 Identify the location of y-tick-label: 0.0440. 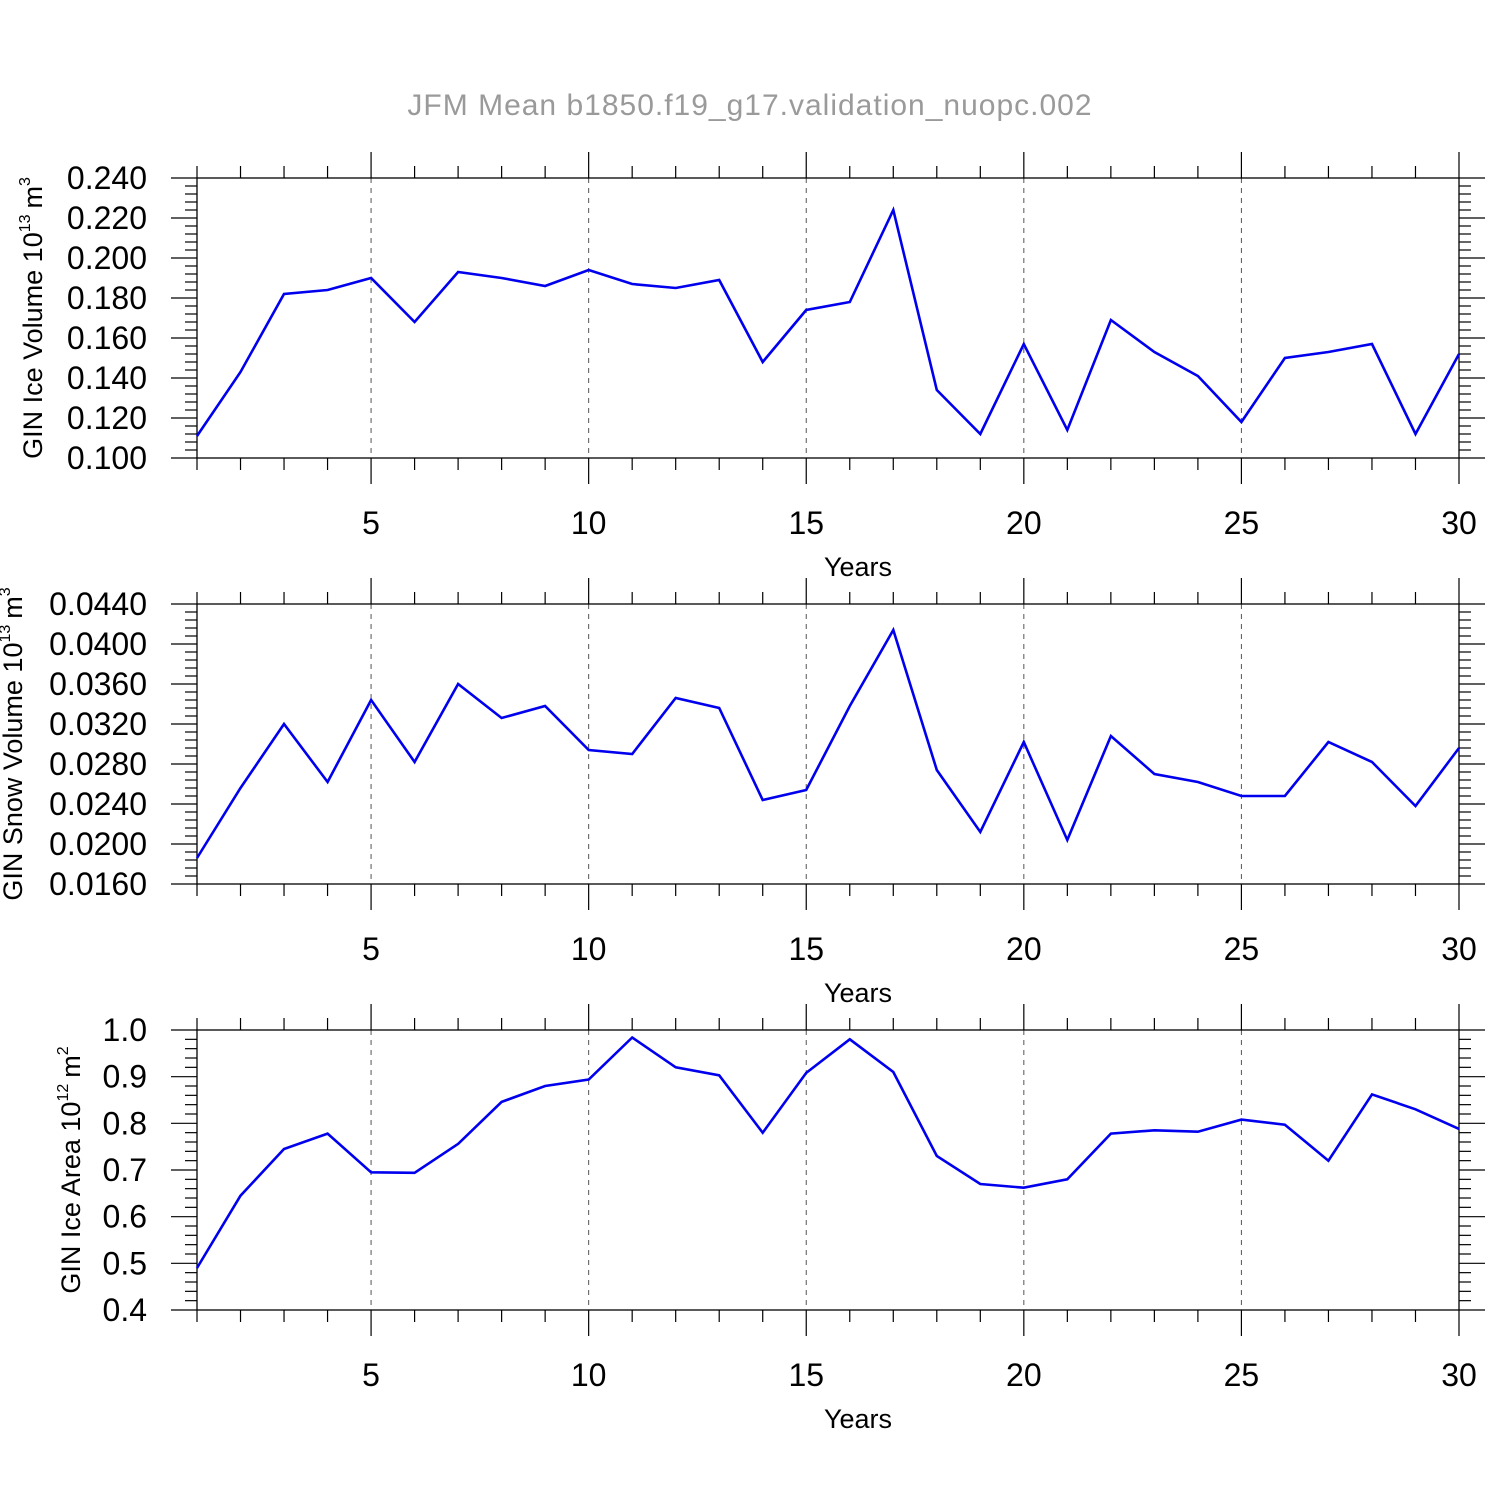
(98, 604).